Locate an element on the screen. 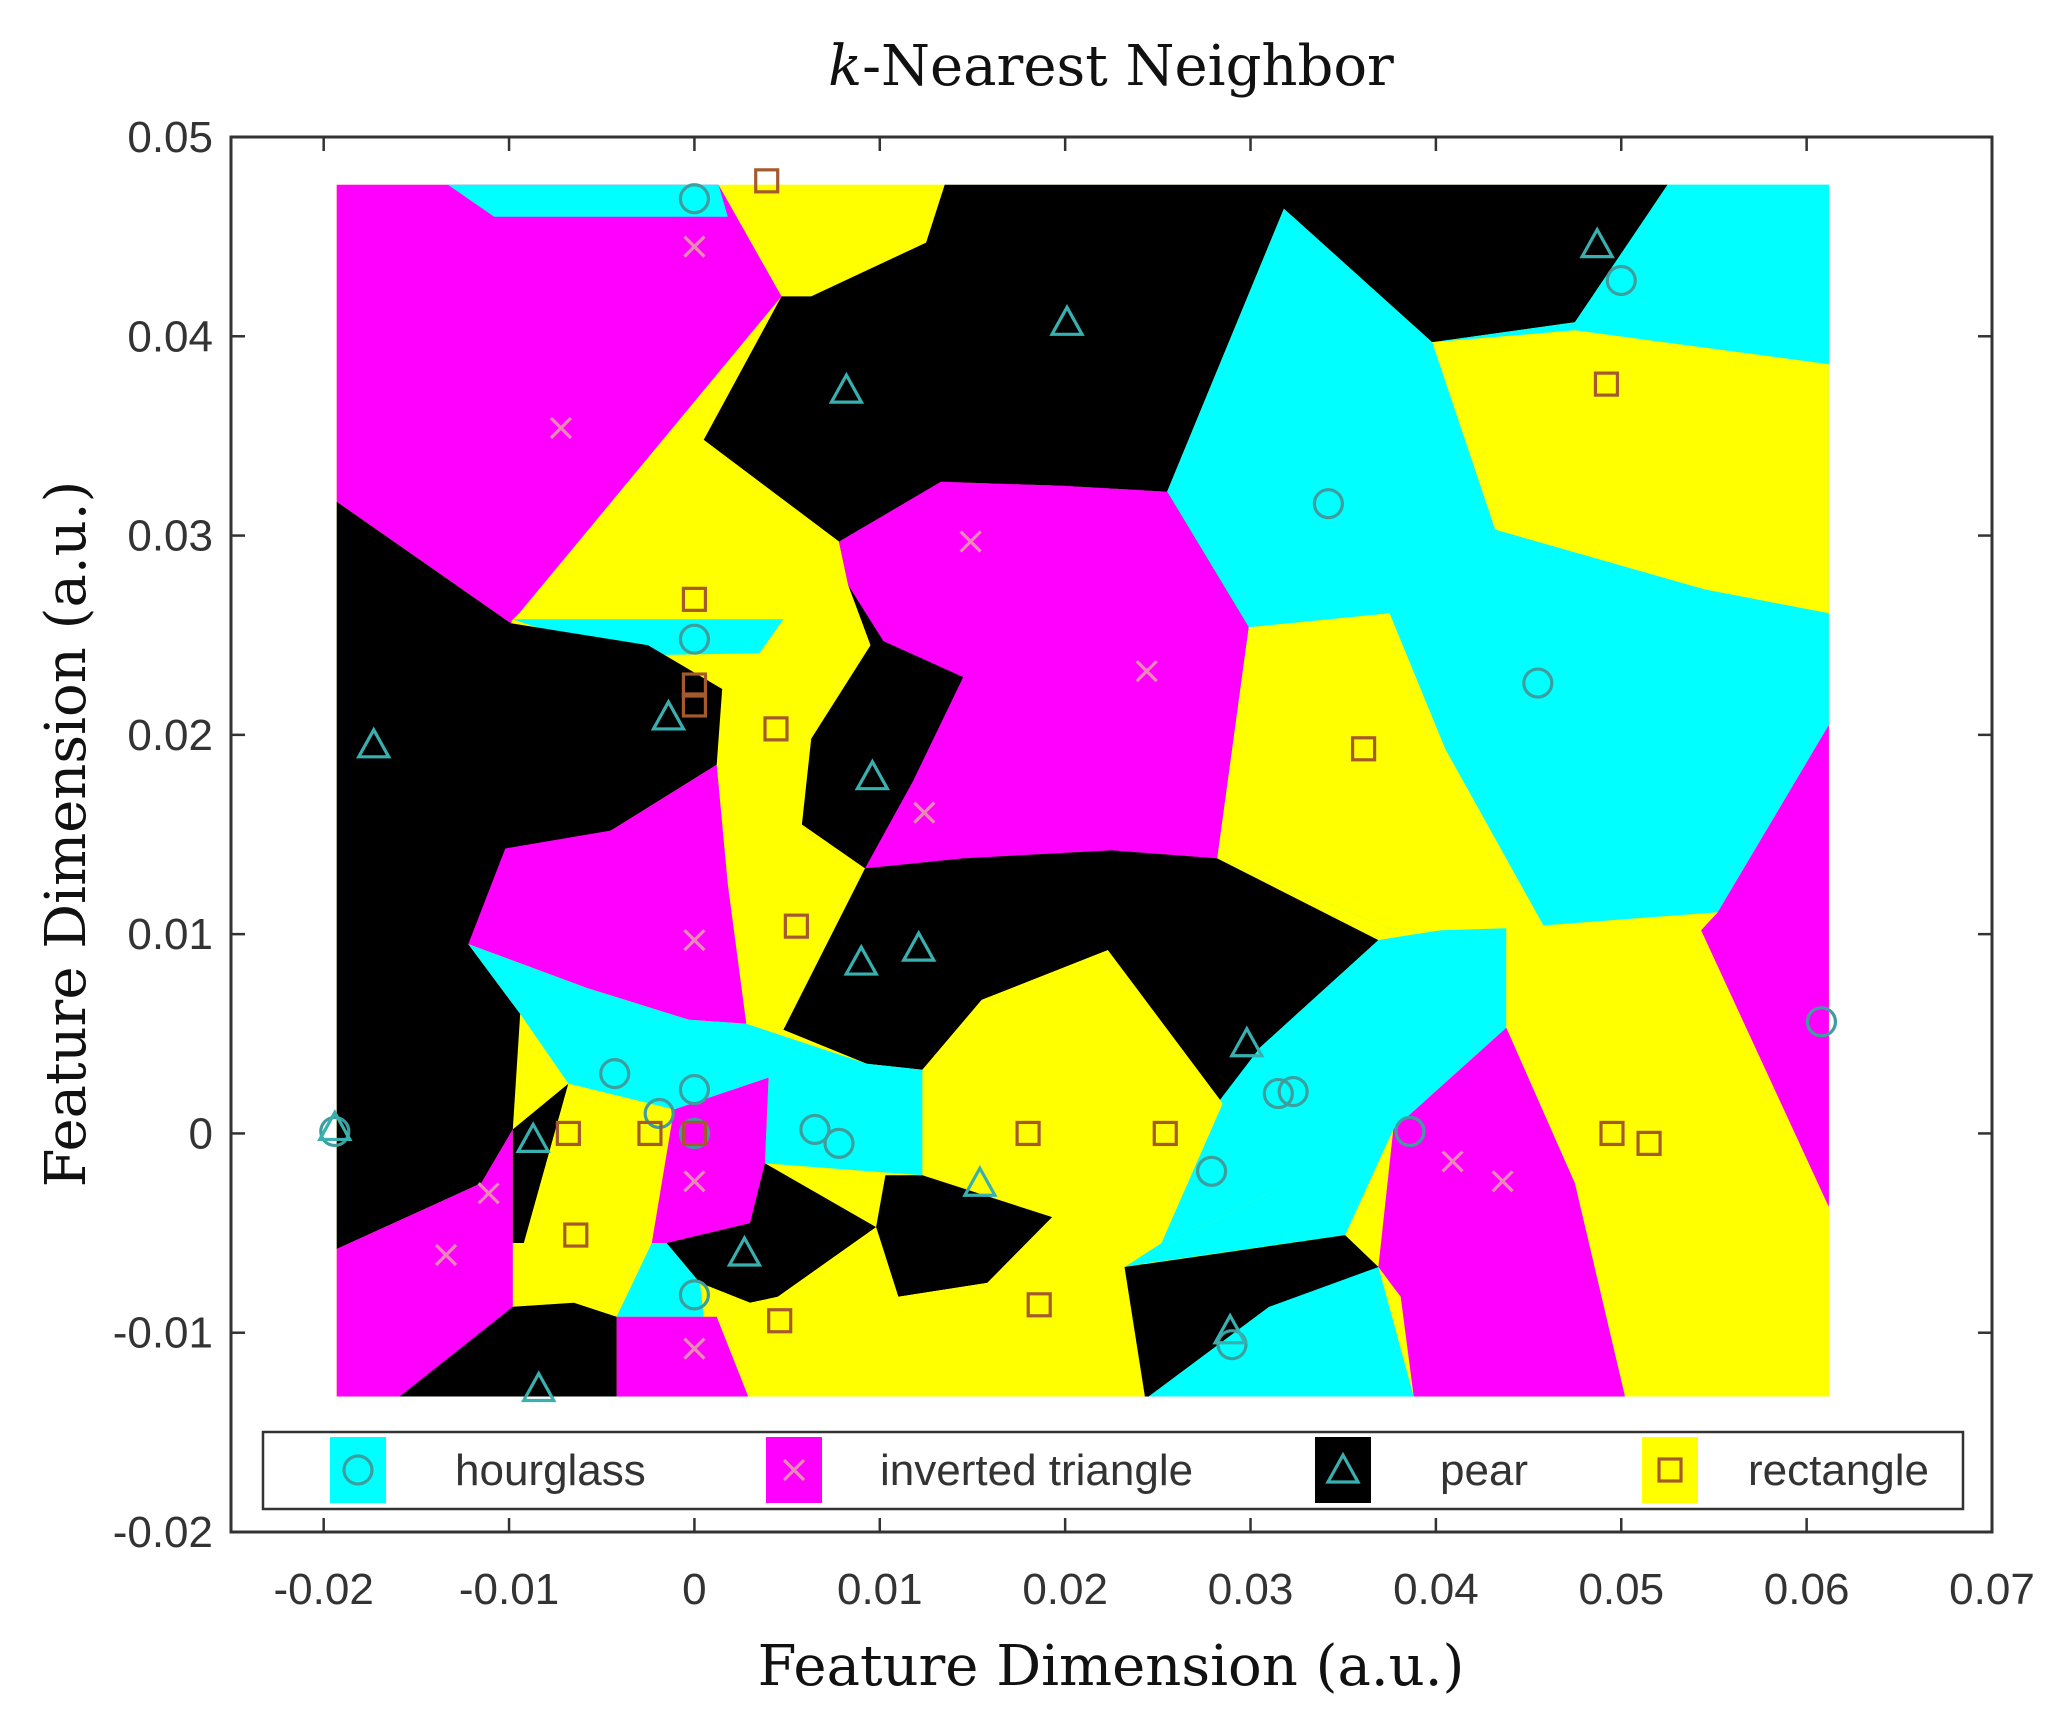  legend-item-pear-swatch is located at coordinates (1343, 1470).